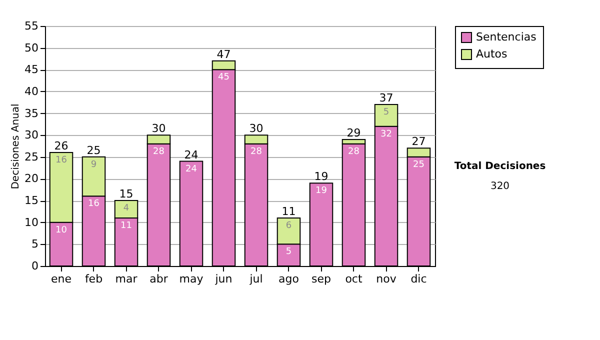 This screenshot has height=340, width=600. Describe the element at coordinates (93, 150) in the screenshot. I see `total-label: 25` at that location.